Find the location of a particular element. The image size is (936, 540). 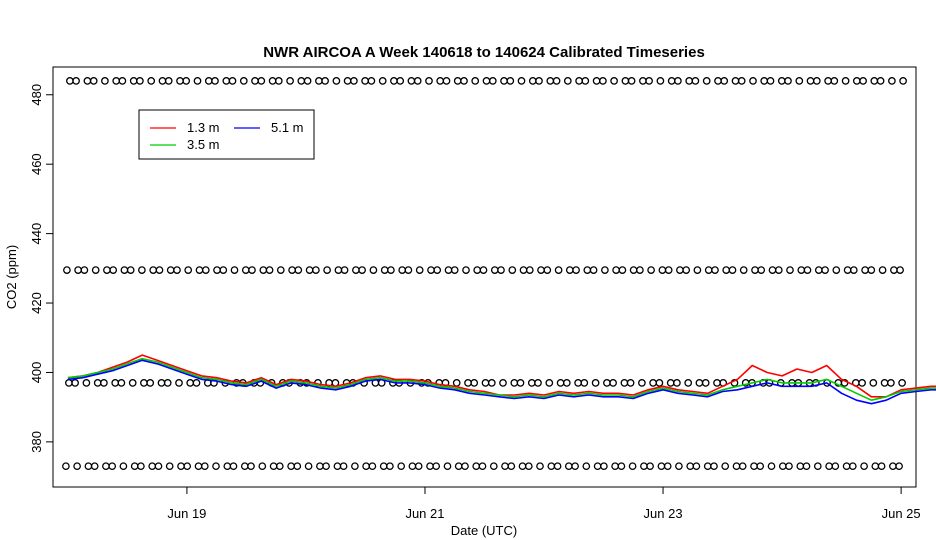

legend-label: 1.3 m is located at coordinates (203, 127).